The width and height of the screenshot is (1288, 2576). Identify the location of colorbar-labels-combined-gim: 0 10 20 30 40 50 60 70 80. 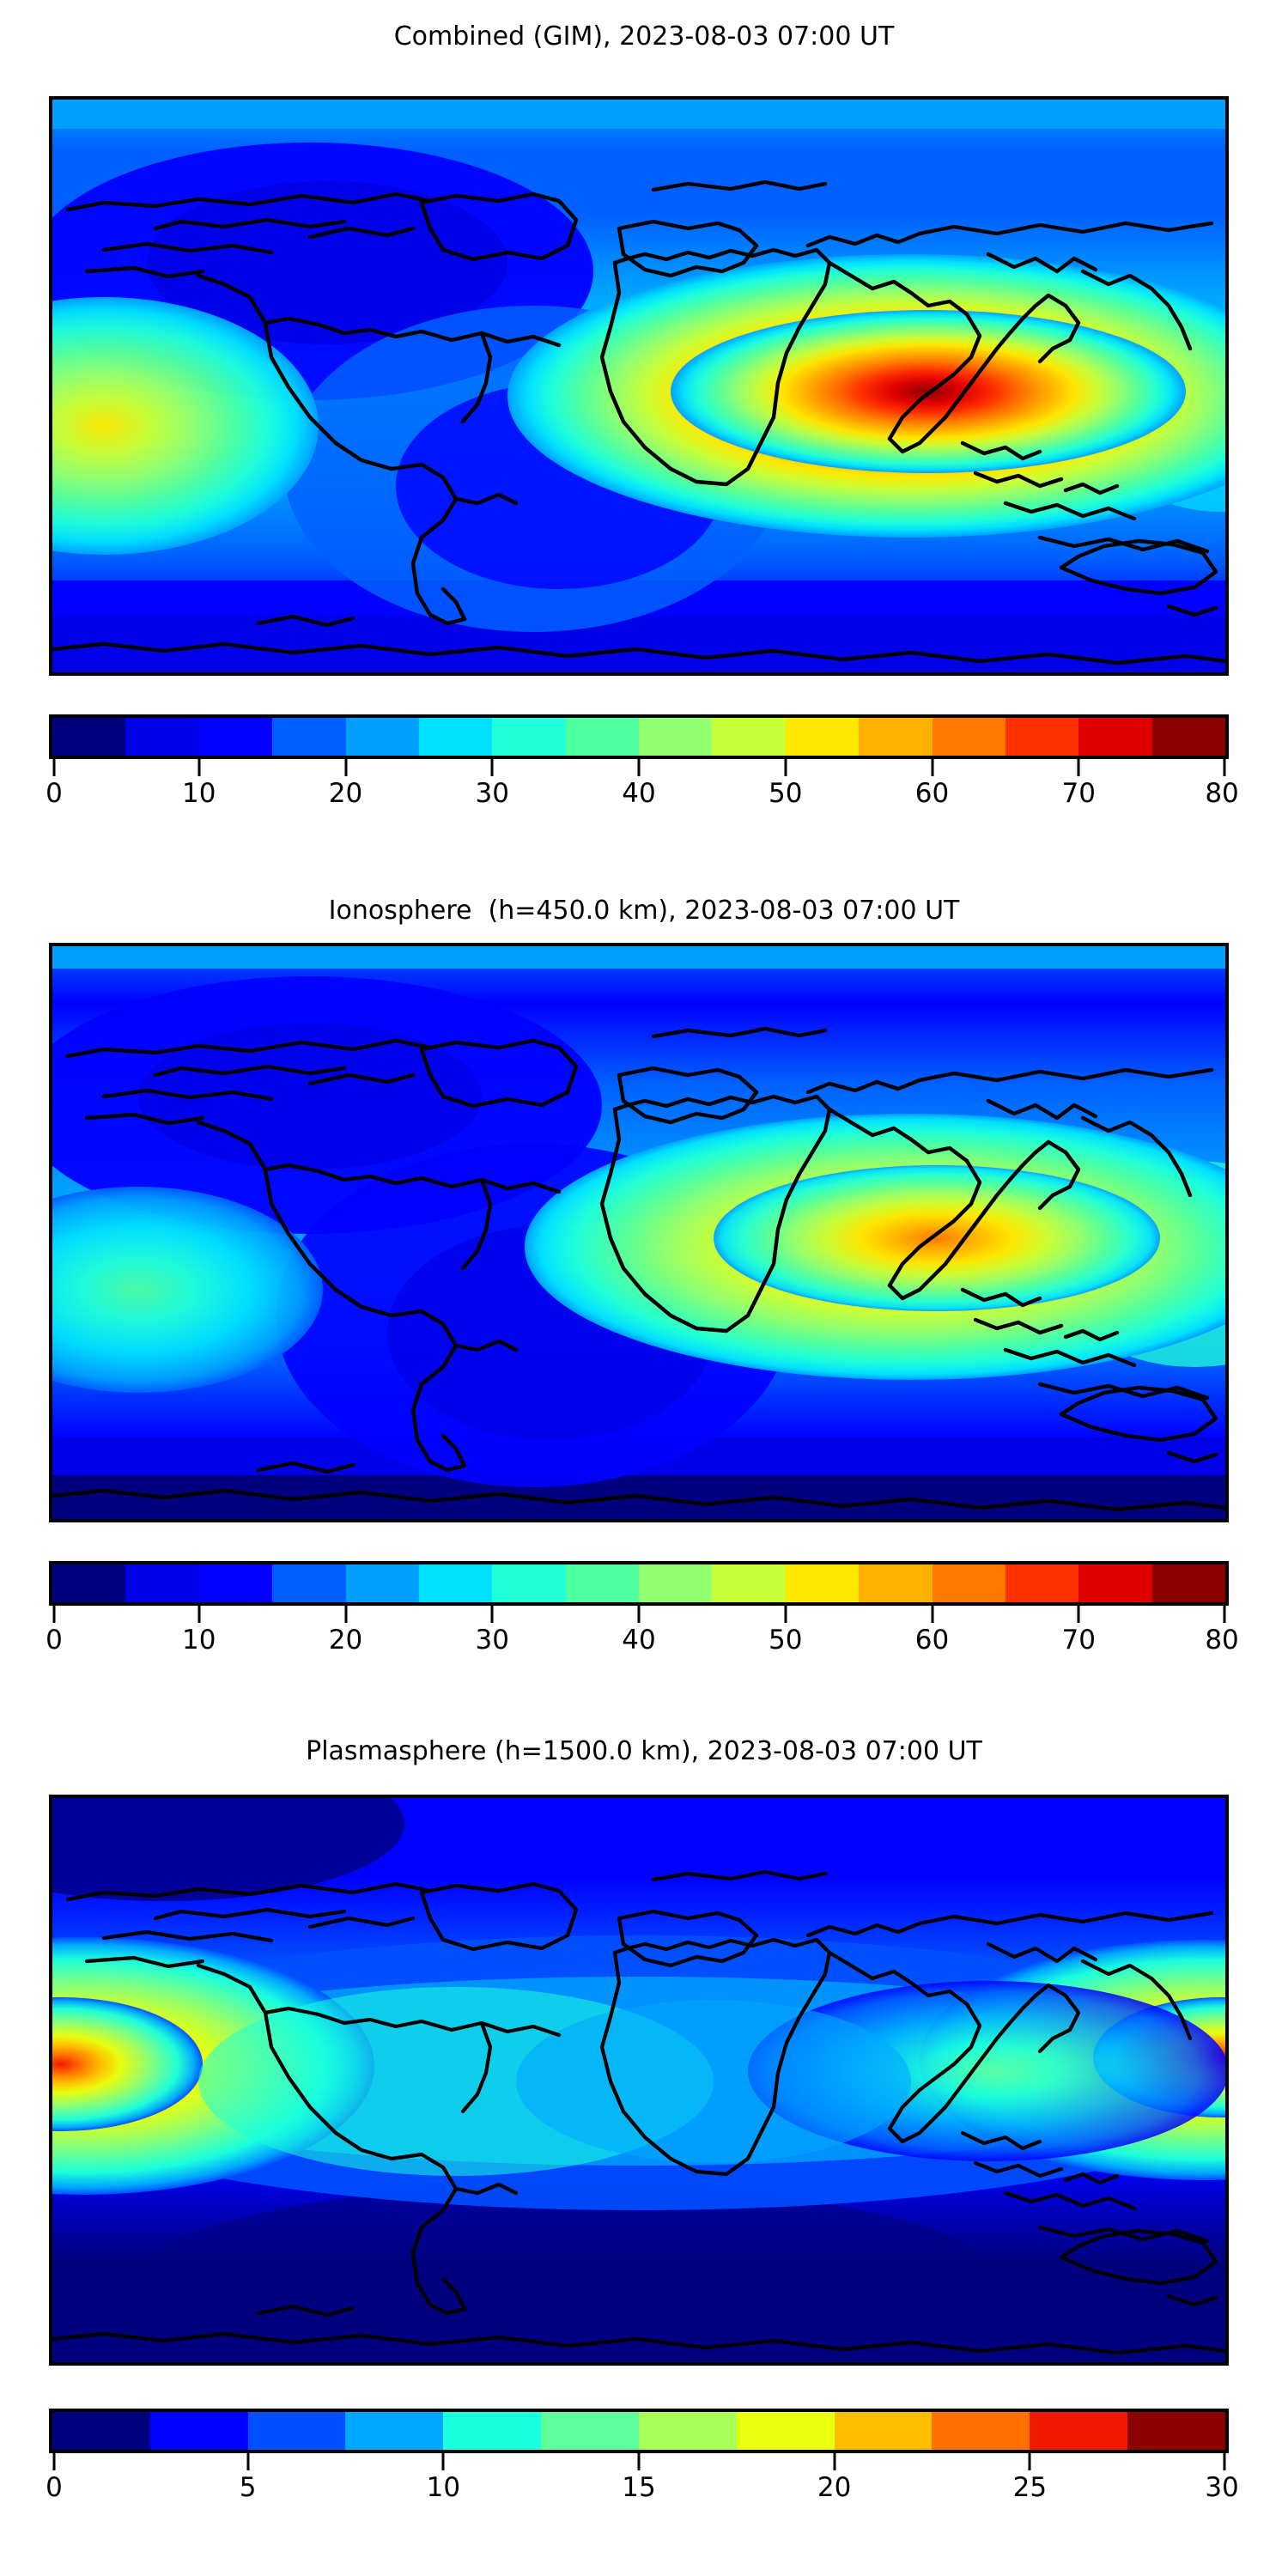
(642, 797).